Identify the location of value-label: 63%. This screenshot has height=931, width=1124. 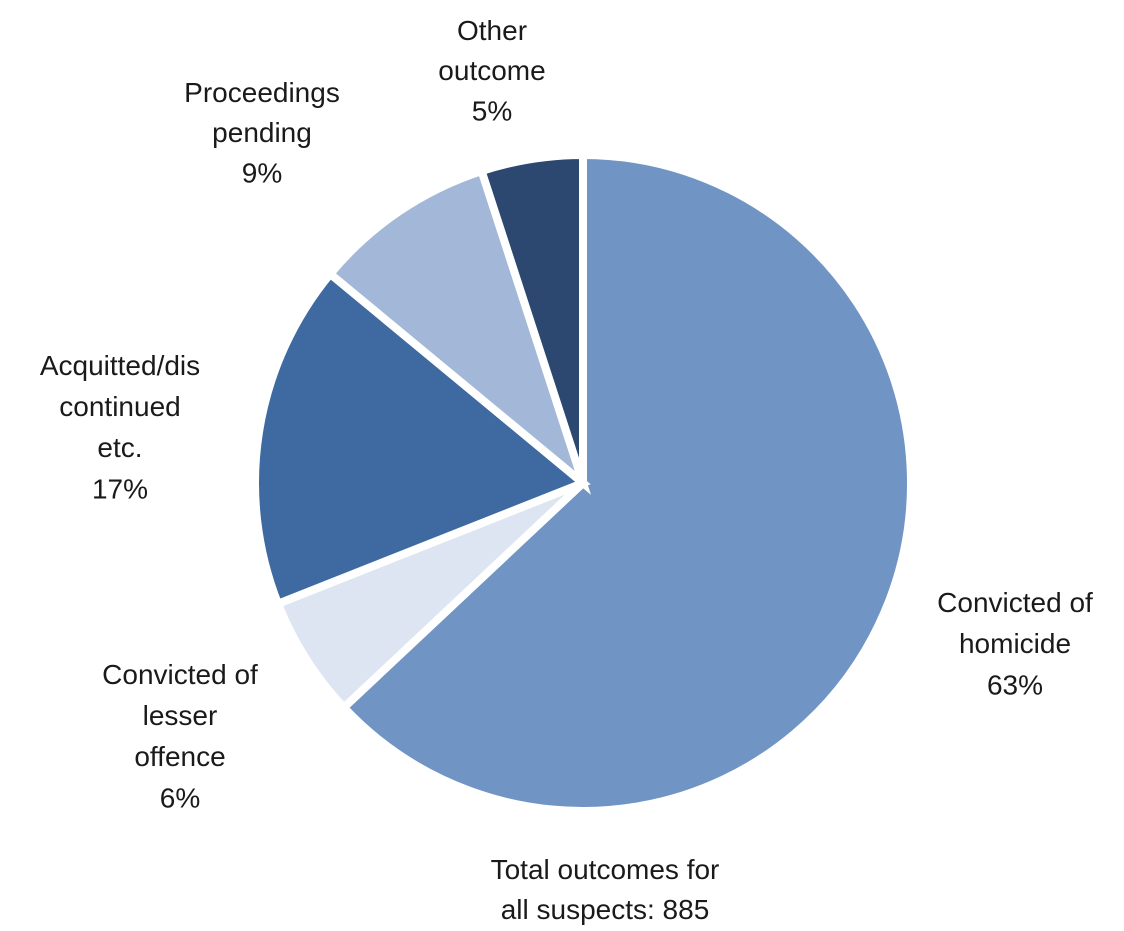
(1015, 684).